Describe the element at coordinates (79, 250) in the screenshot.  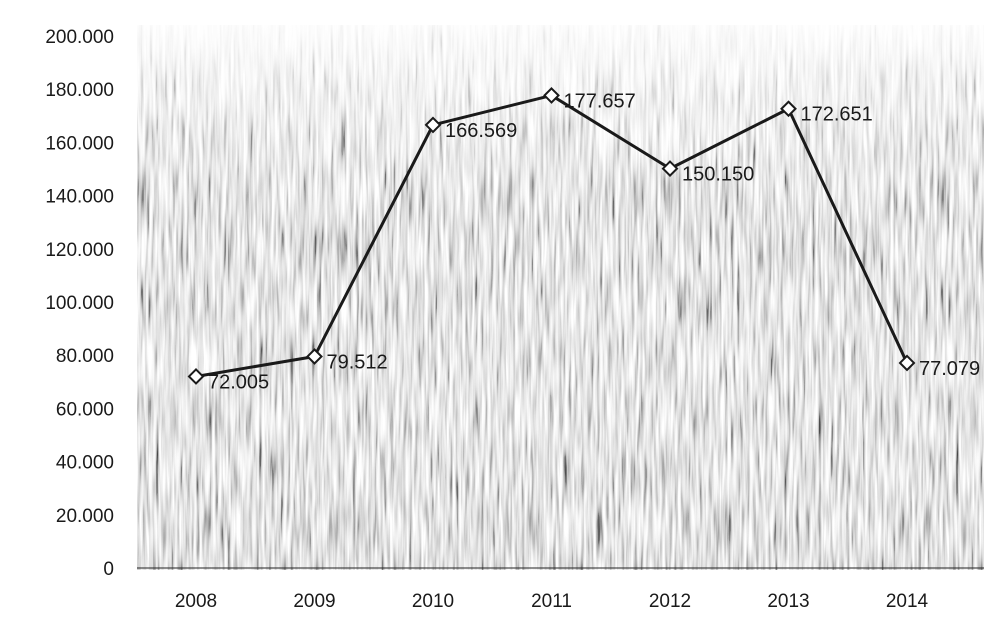
I see `y-tick-label: 120.000` at that location.